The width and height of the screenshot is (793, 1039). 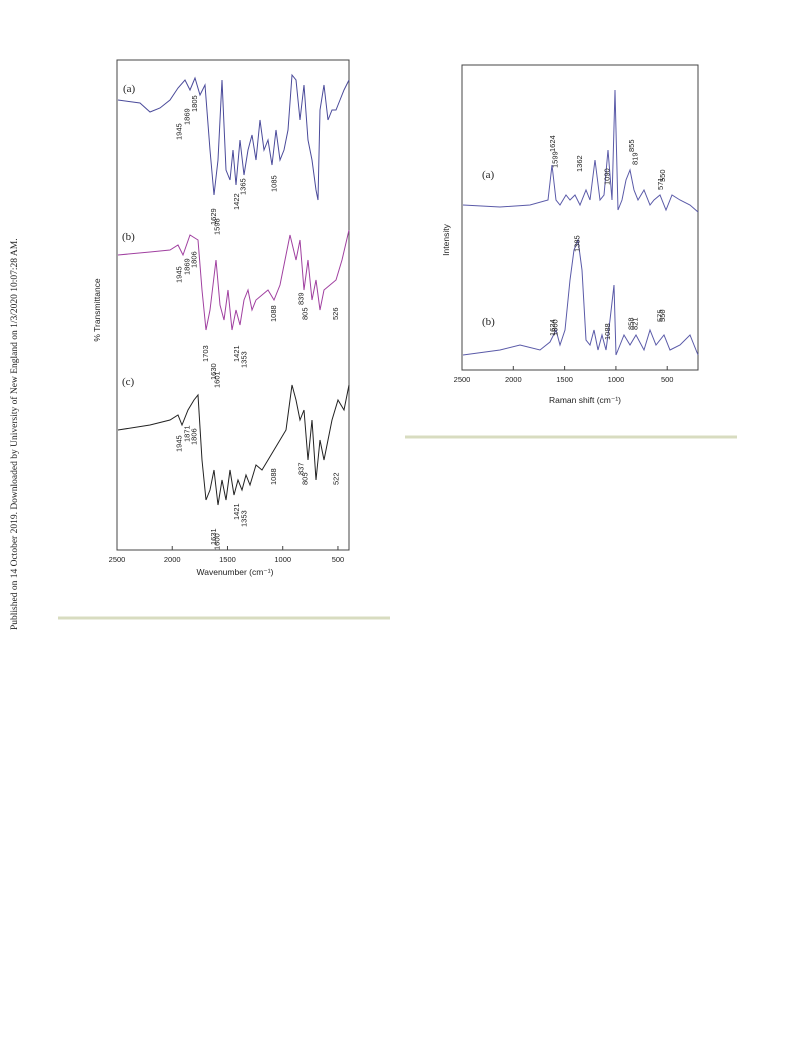 I want to click on peak-label: 1871, so click(x=186, y=433).